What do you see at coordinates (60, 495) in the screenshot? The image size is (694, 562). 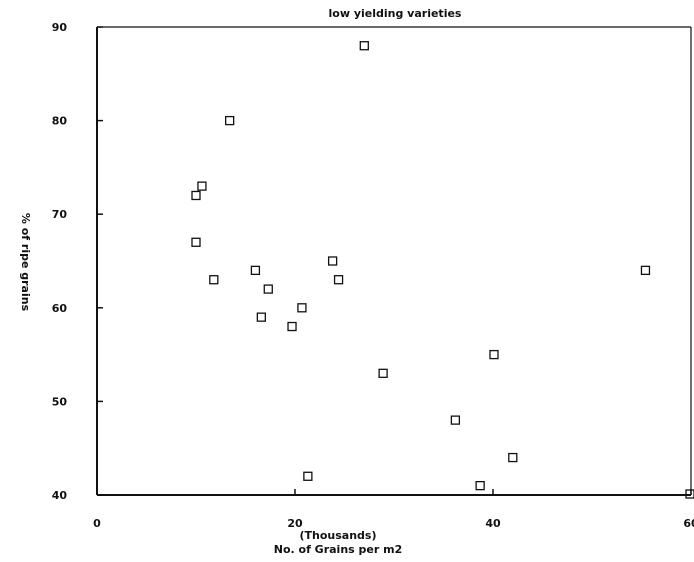 I see `y-tick-label: 40` at bounding box center [60, 495].